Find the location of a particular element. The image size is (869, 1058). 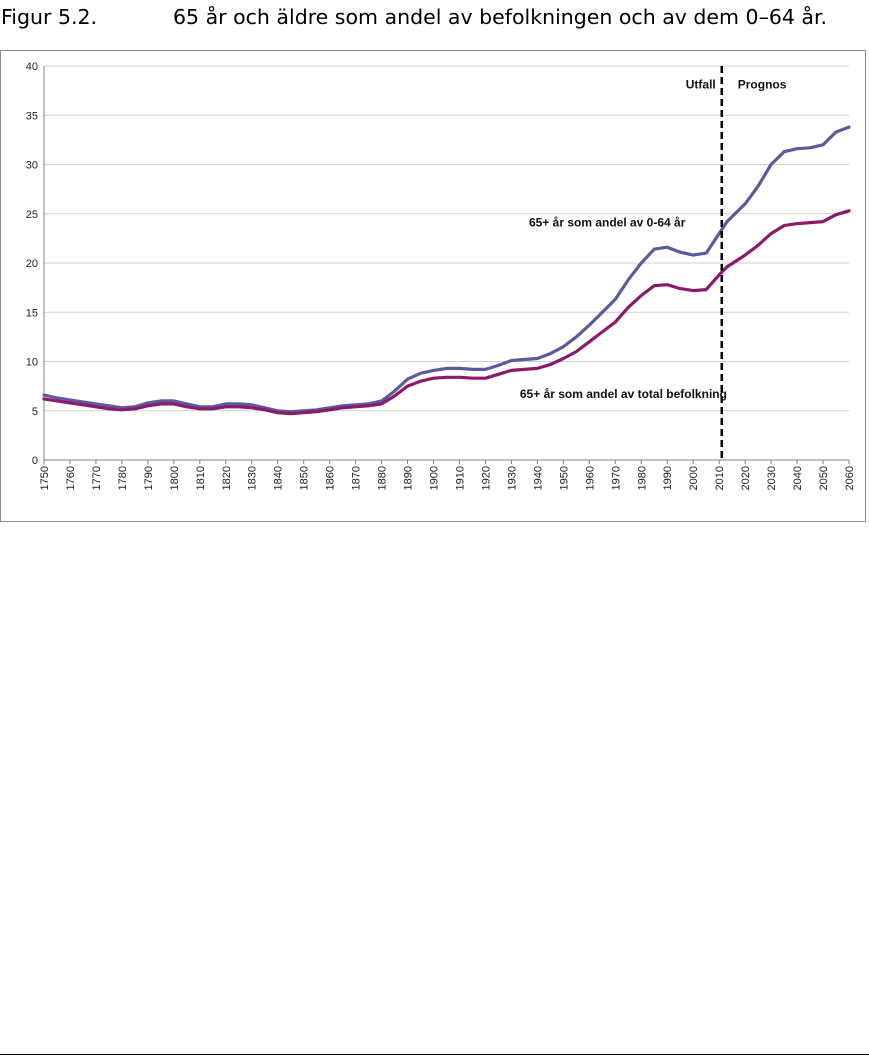

x-tick-label: 1990 is located at coordinates (668, 478).